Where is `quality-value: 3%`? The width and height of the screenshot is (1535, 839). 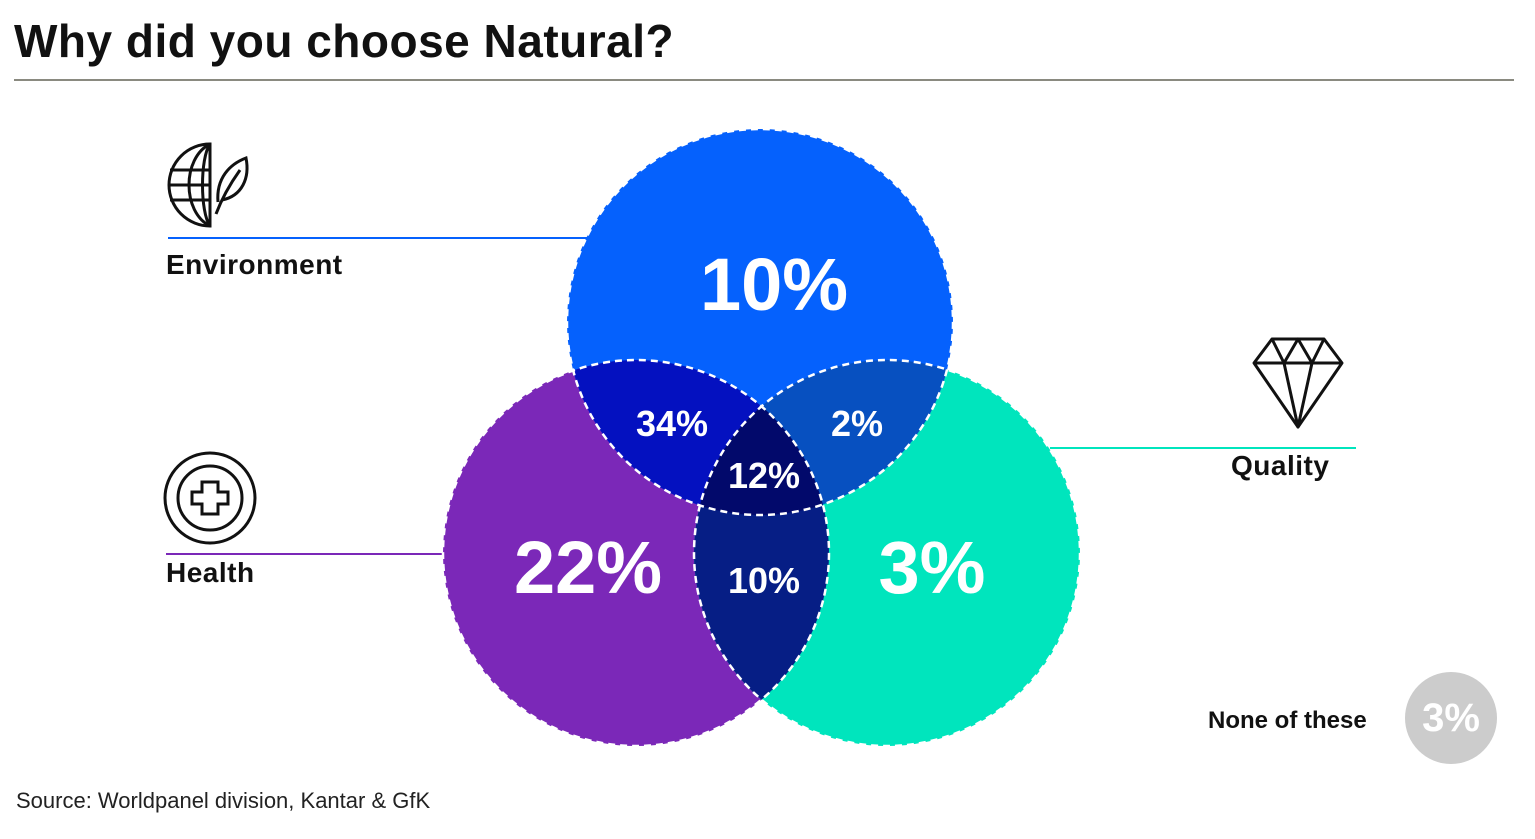
quality-value: 3% is located at coordinates (932, 567).